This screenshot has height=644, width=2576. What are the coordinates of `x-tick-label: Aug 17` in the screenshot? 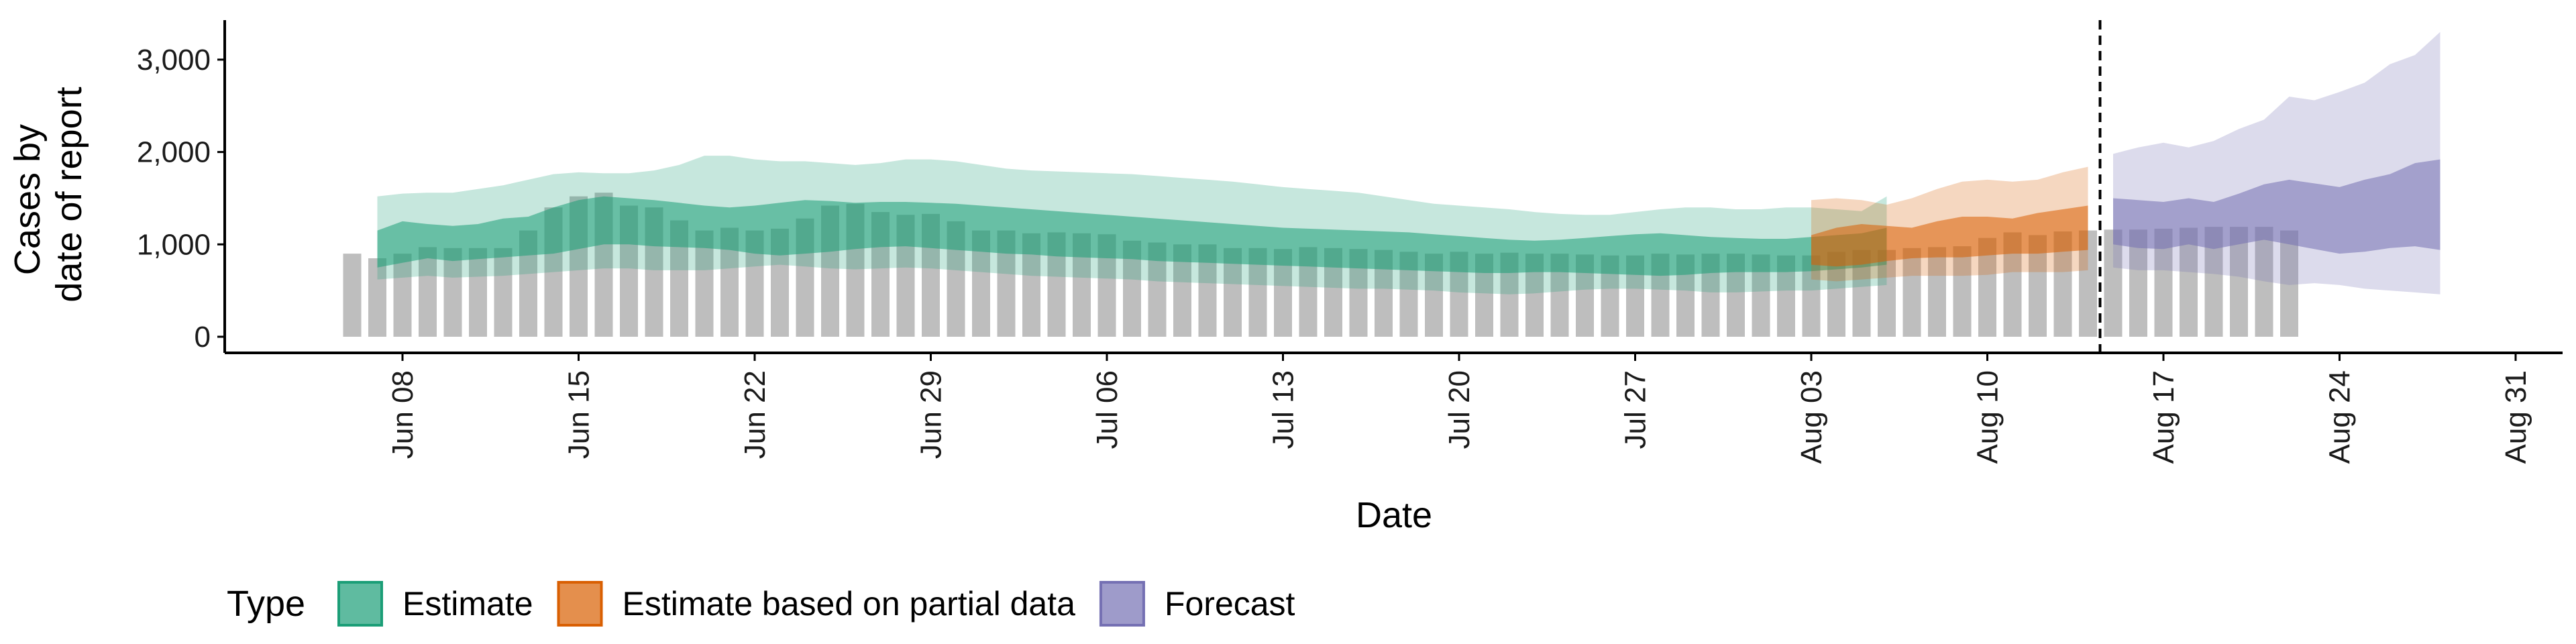 It's located at (2163, 417).